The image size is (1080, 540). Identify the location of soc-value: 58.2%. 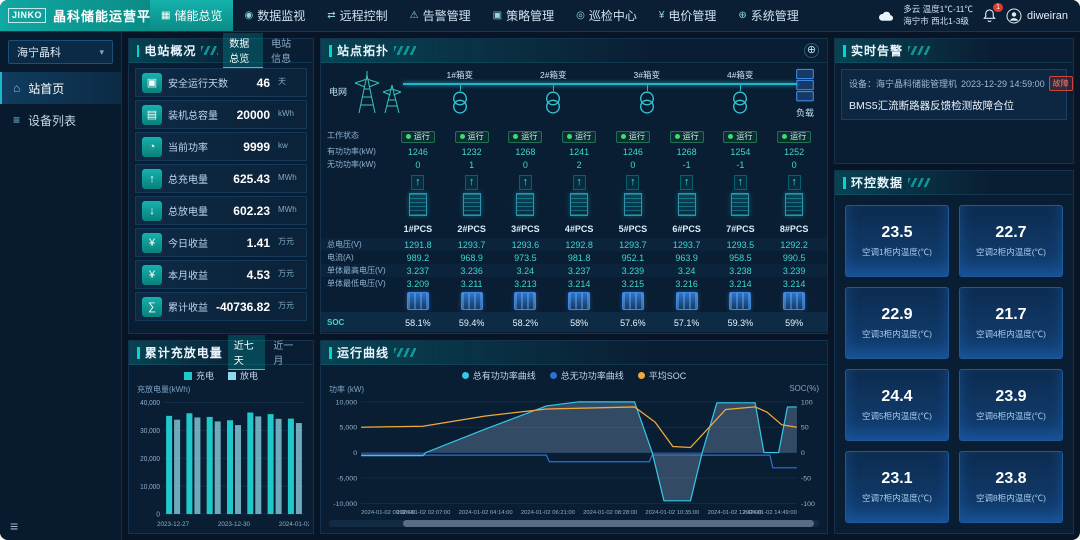
(525, 323).